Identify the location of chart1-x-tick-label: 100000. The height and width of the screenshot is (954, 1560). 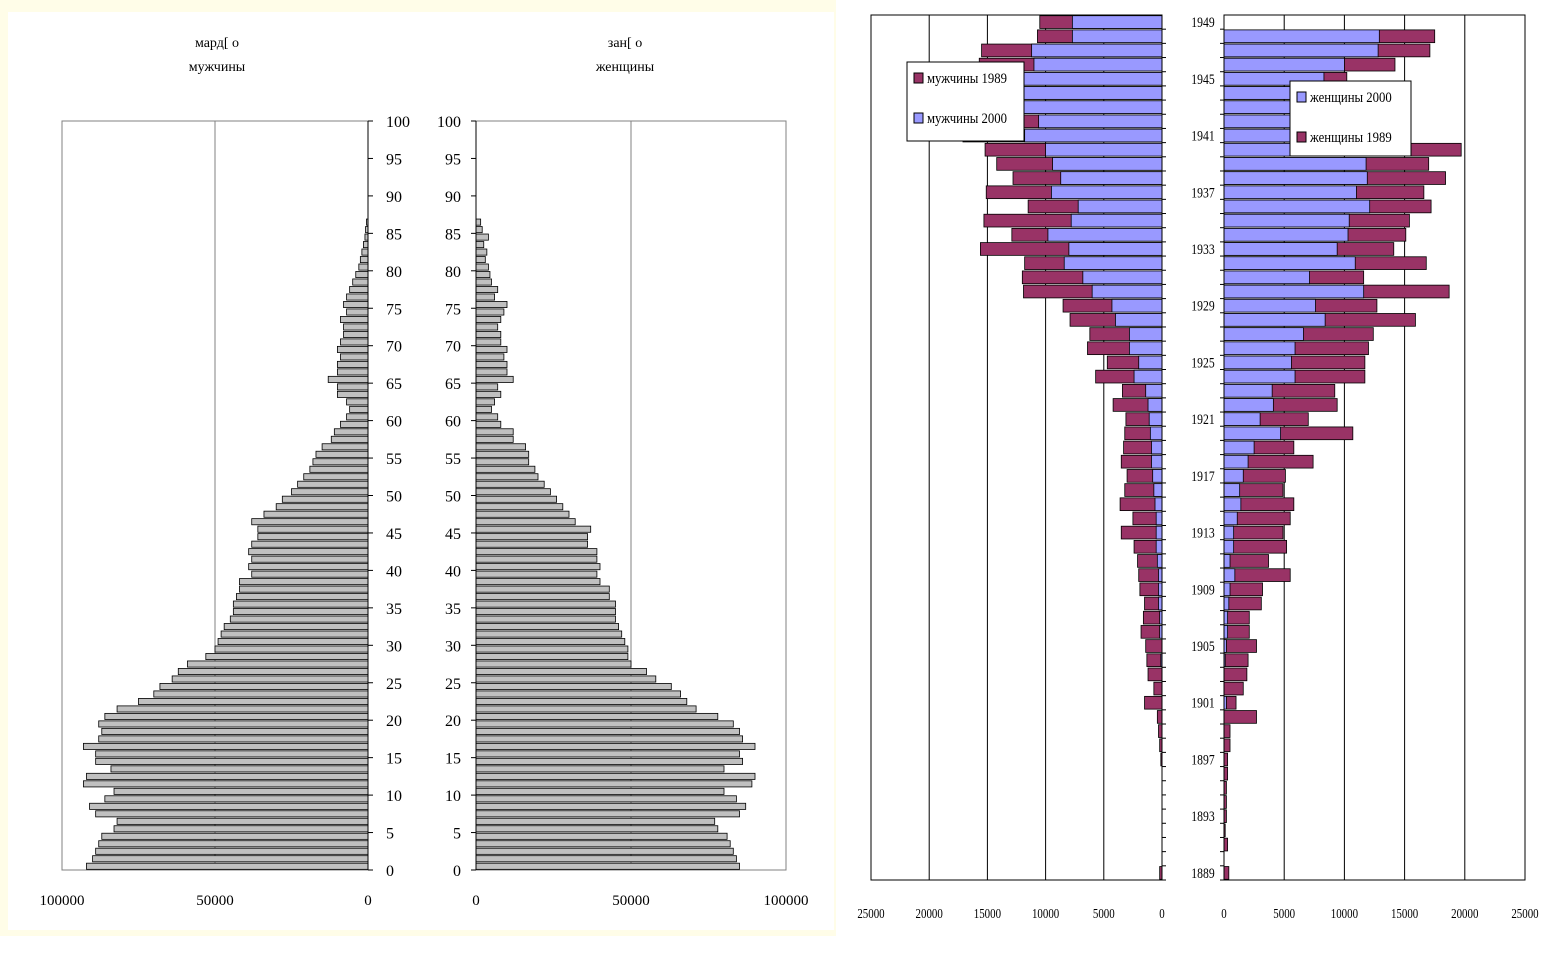
(62, 901).